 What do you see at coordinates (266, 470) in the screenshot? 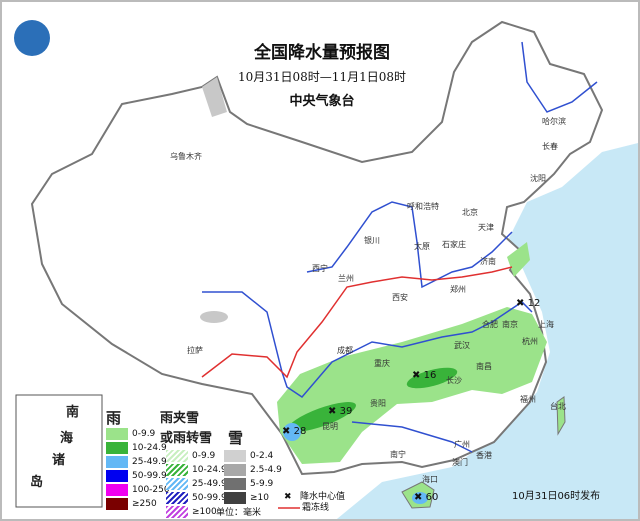
I see `legend-label: 2.5-4.9` at bounding box center [266, 470].